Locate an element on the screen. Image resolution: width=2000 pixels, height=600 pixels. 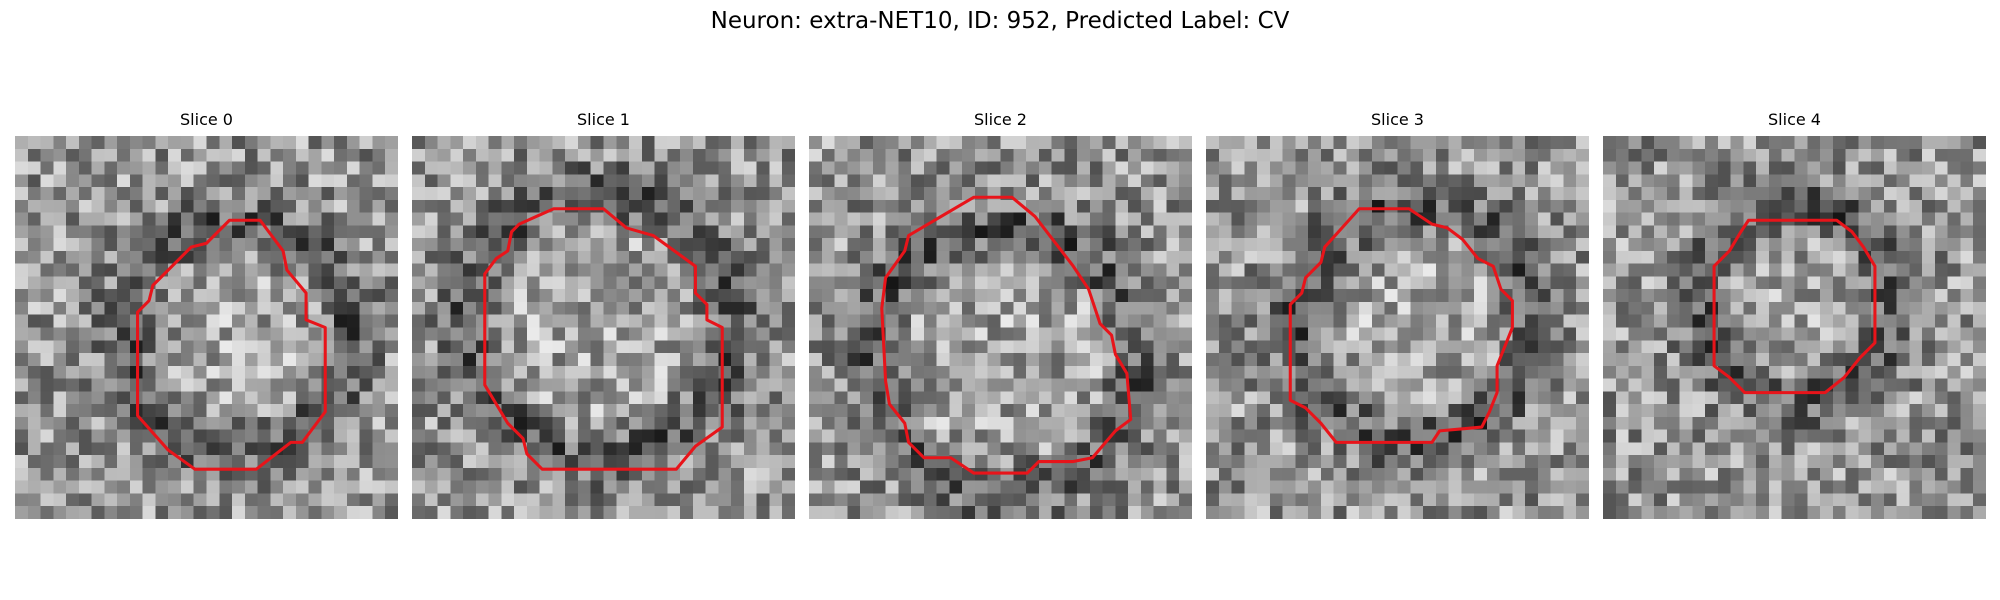
slice-panel-0: Slice 0 is located at coordinates (206, 314).